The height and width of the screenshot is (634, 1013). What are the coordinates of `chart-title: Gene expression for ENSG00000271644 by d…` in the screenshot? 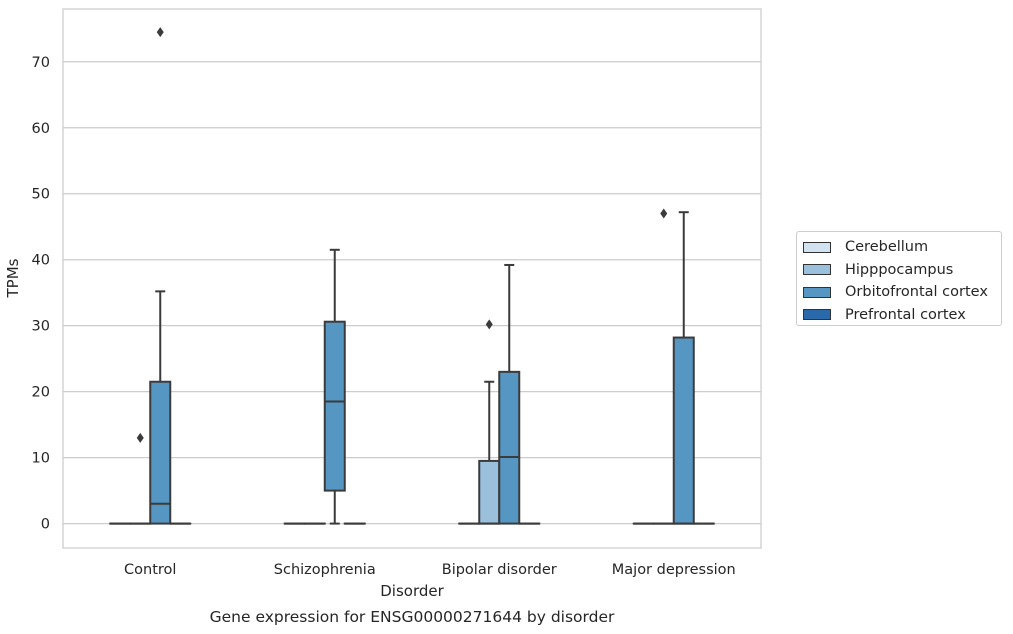 It's located at (412, 617).